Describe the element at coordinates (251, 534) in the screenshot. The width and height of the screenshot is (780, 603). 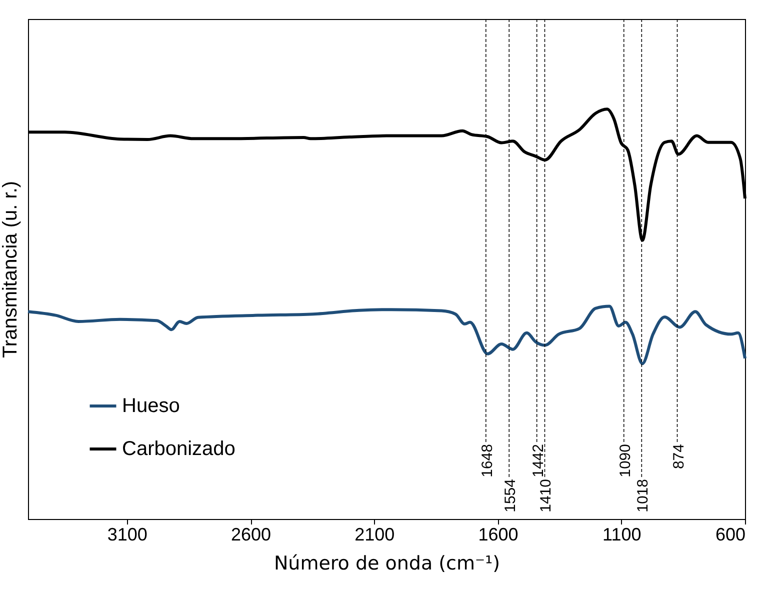
I see `x-tick-label: 2600` at that location.